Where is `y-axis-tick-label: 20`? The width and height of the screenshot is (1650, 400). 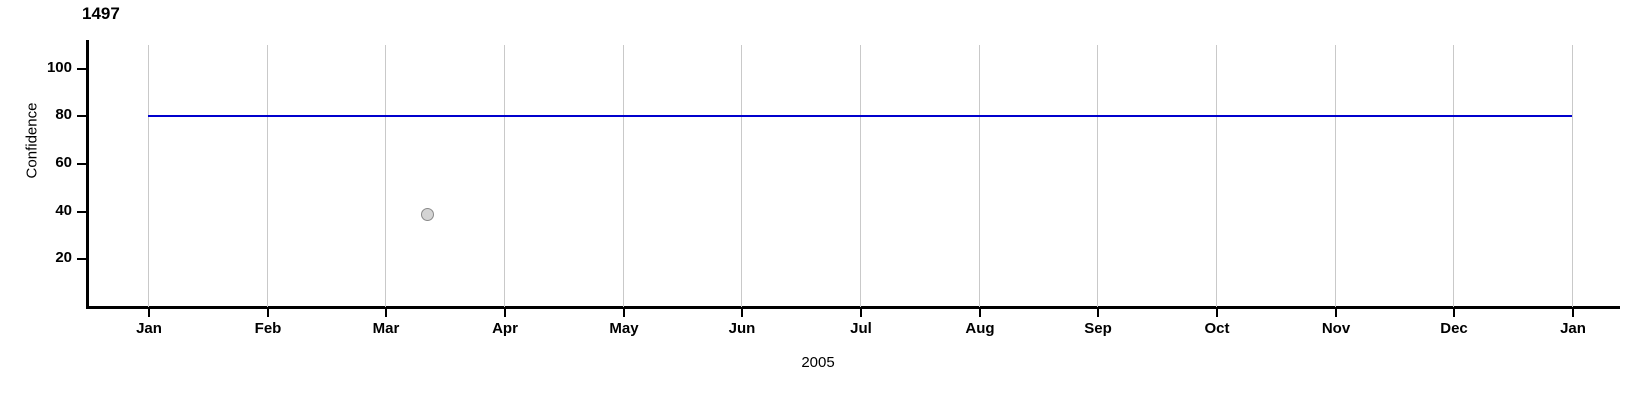
y-axis-tick-label: 20 is located at coordinates (63, 258).